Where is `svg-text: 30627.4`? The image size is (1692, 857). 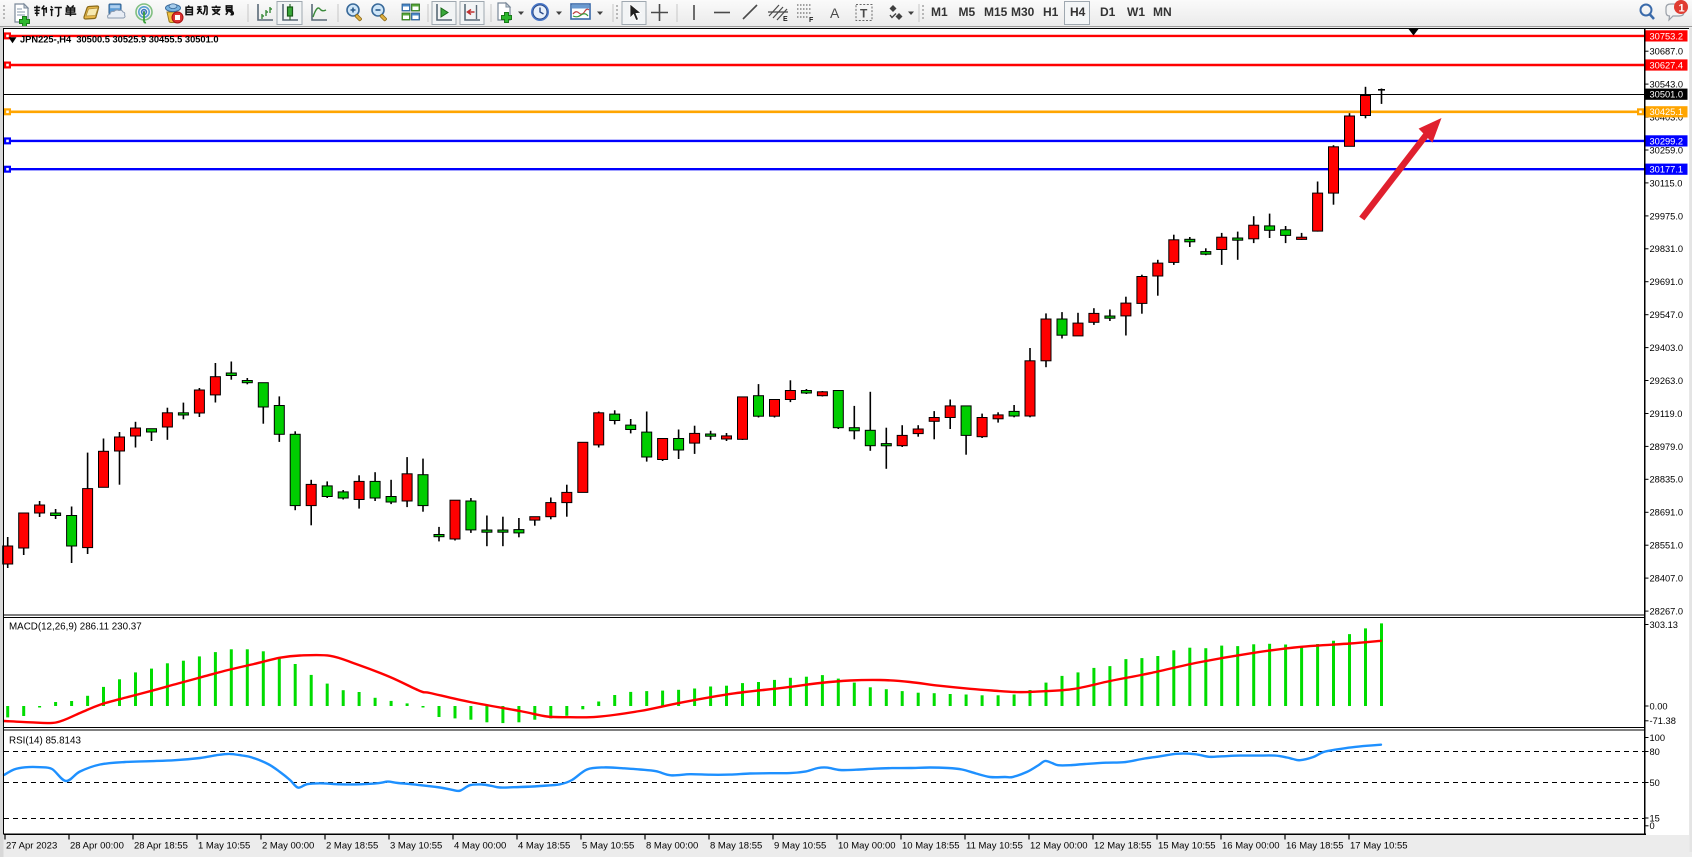
svg-text: 30627.4 is located at coordinates (1667, 65).